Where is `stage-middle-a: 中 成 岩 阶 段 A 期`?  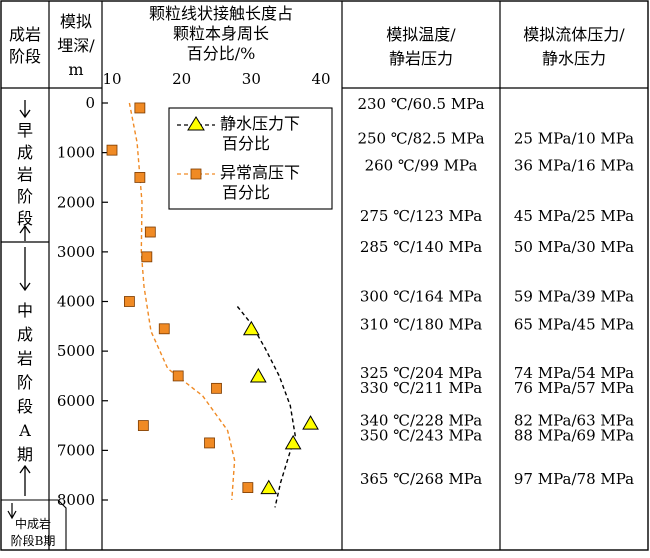
stage-middle-a: 中 成 岩 阶 段 A 期 is located at coordinates (25, 371).